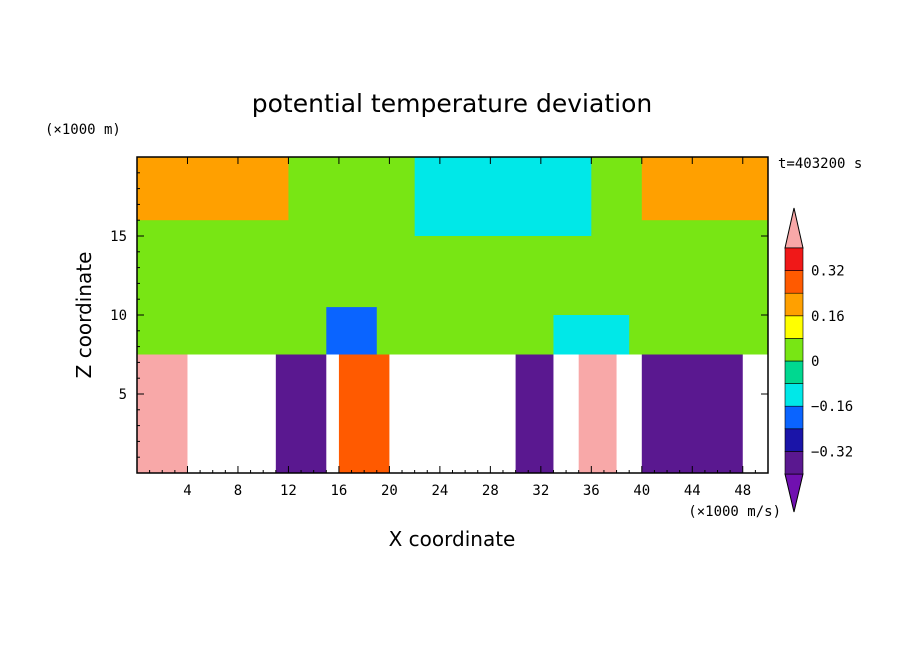  Describe the element at coordinates (439, 491) in the screenshot. I see `x-tick-label: 24` at that location.